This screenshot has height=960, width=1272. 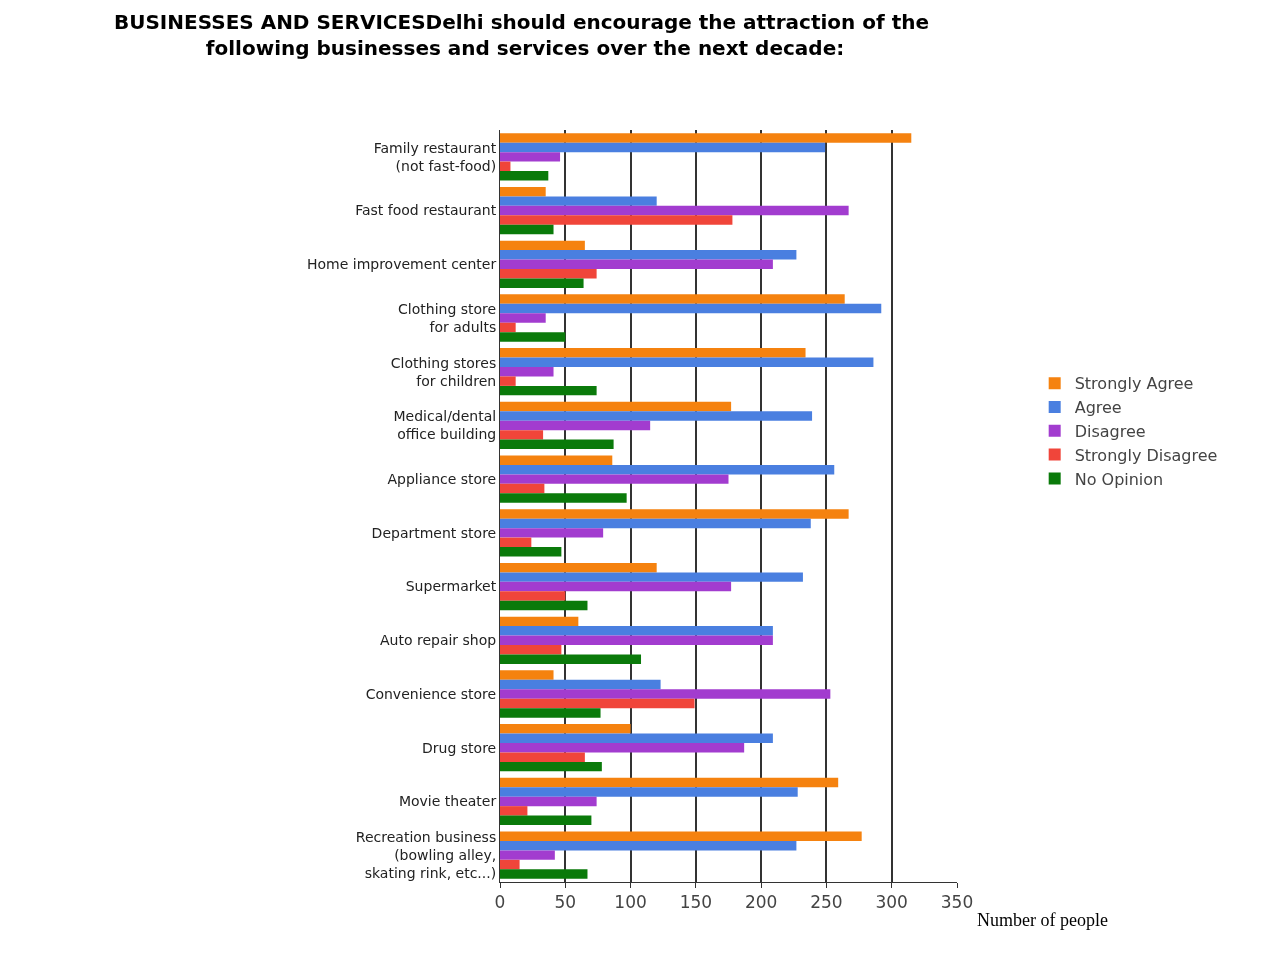 I want to click on x-tick-label: 150, so click(x=696, y=902).